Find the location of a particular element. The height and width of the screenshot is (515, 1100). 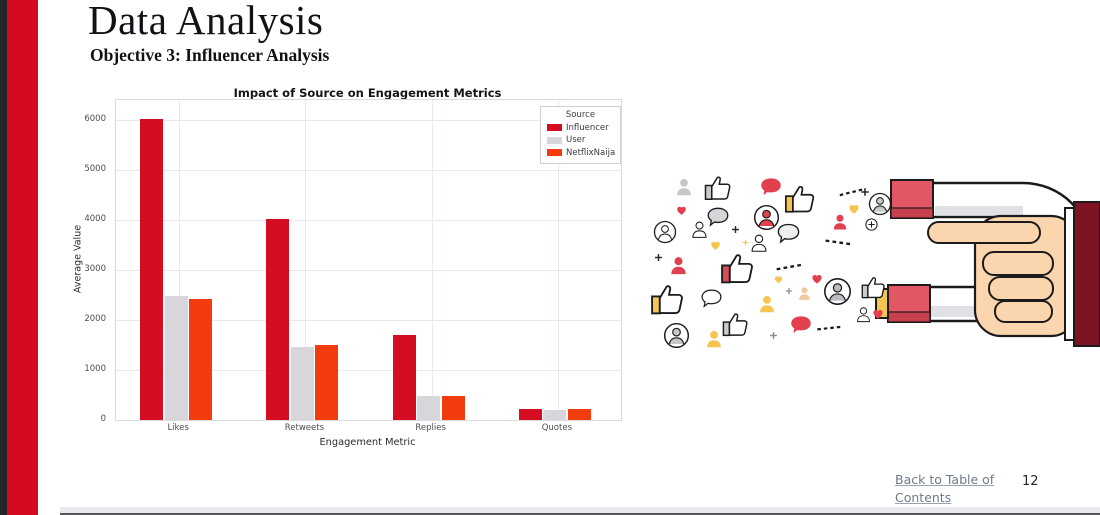

magnet-pole-top is located at coordinates (912, 199).